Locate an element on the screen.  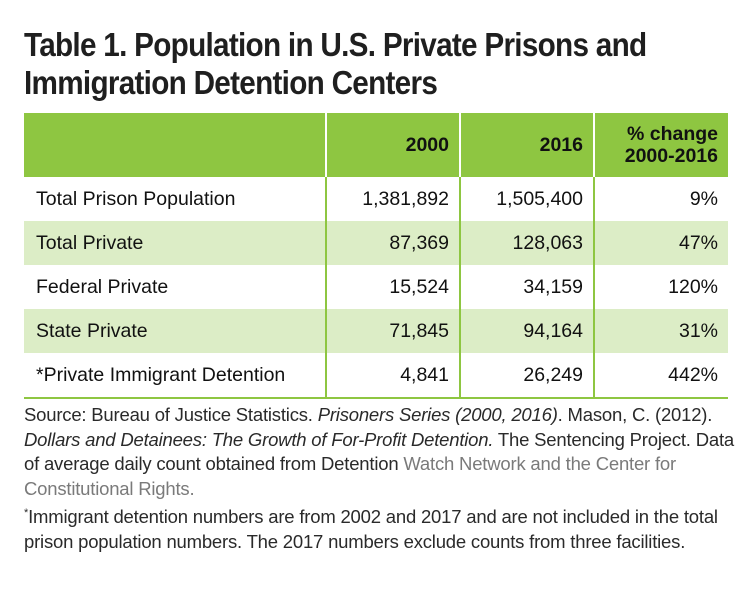
cell-2000: 1,381,892 is located at coordinates (392, 199).